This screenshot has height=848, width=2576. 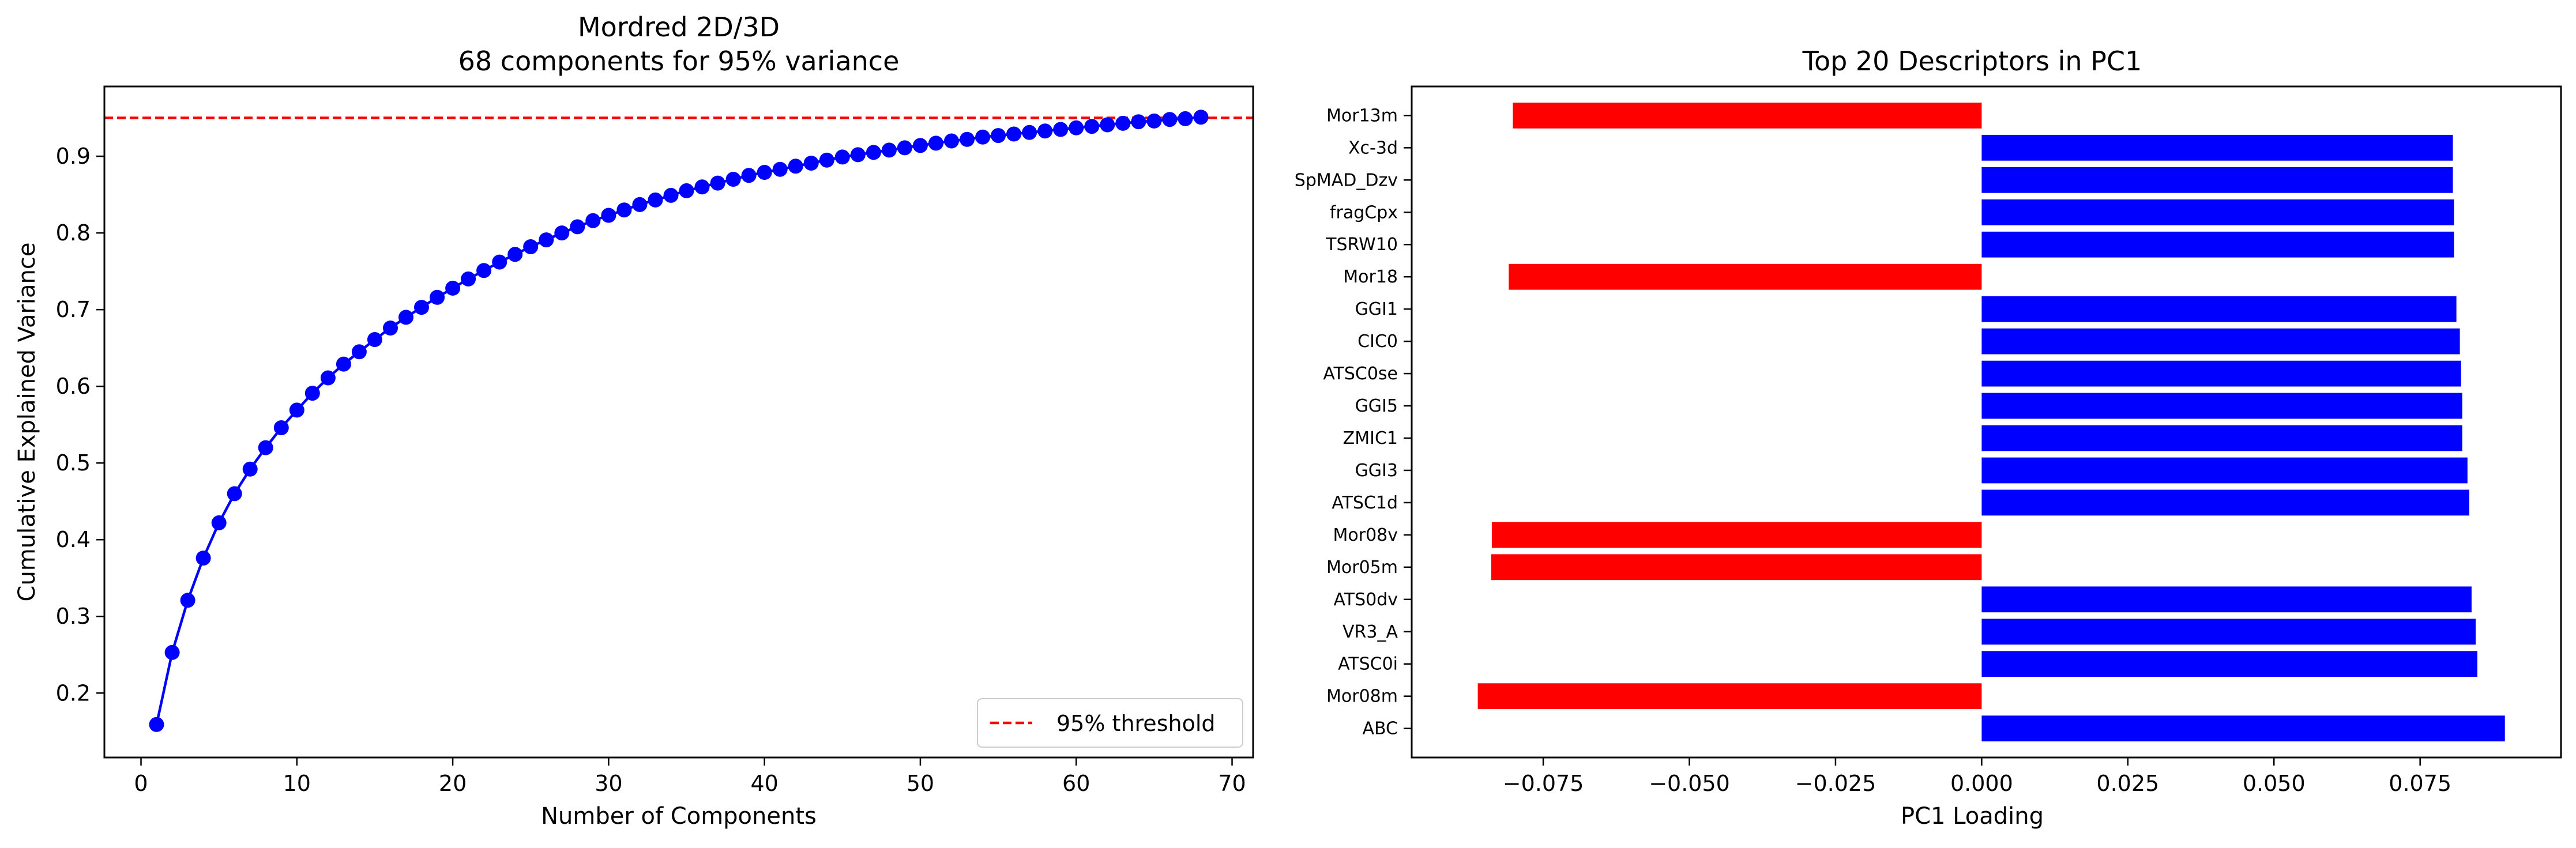 What do you see at coordinates (920, 784) in the screenshot?
I see `x-tick-label: 50` at bounding box center [920, 784].